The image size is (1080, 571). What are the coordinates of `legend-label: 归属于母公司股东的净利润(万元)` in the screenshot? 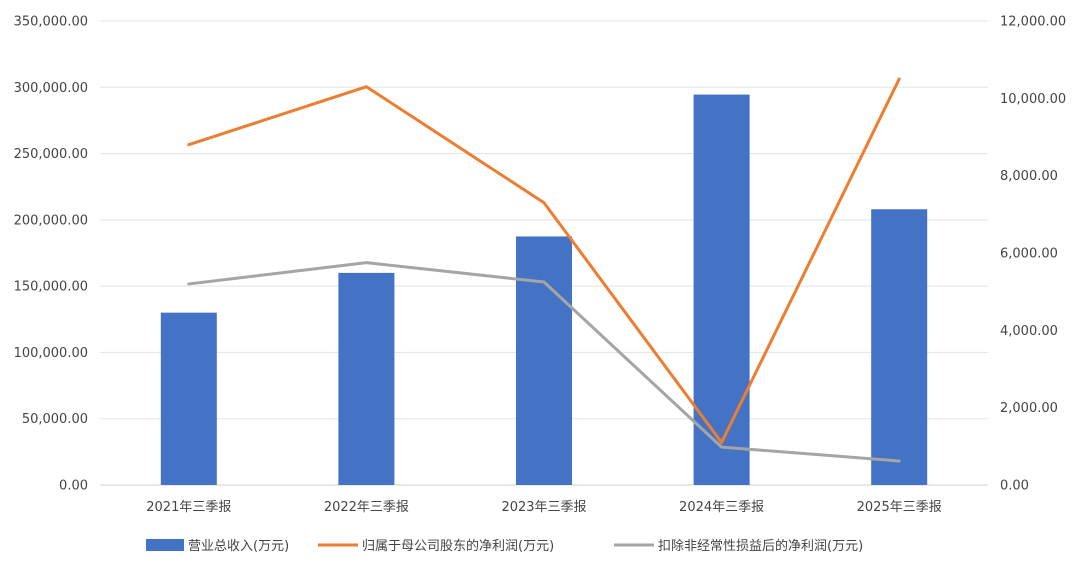 It's located at (458, 546).